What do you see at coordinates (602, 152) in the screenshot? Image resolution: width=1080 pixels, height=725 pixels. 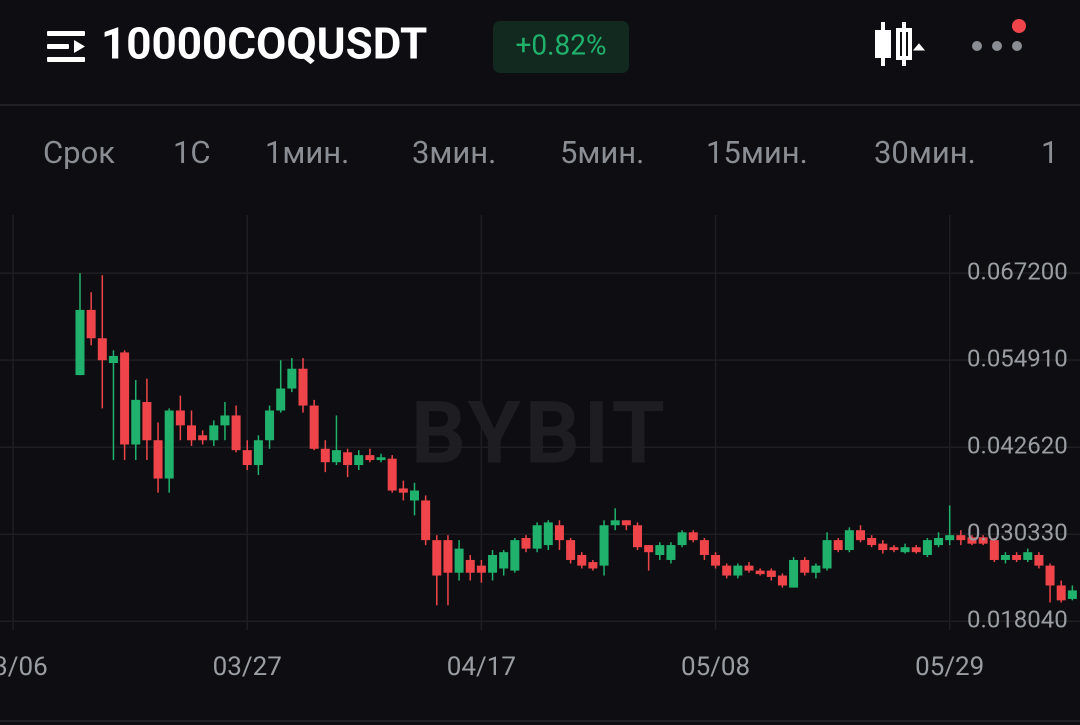 I see `timeframe-tab: 5мин.` at bounding box center [602, 152].